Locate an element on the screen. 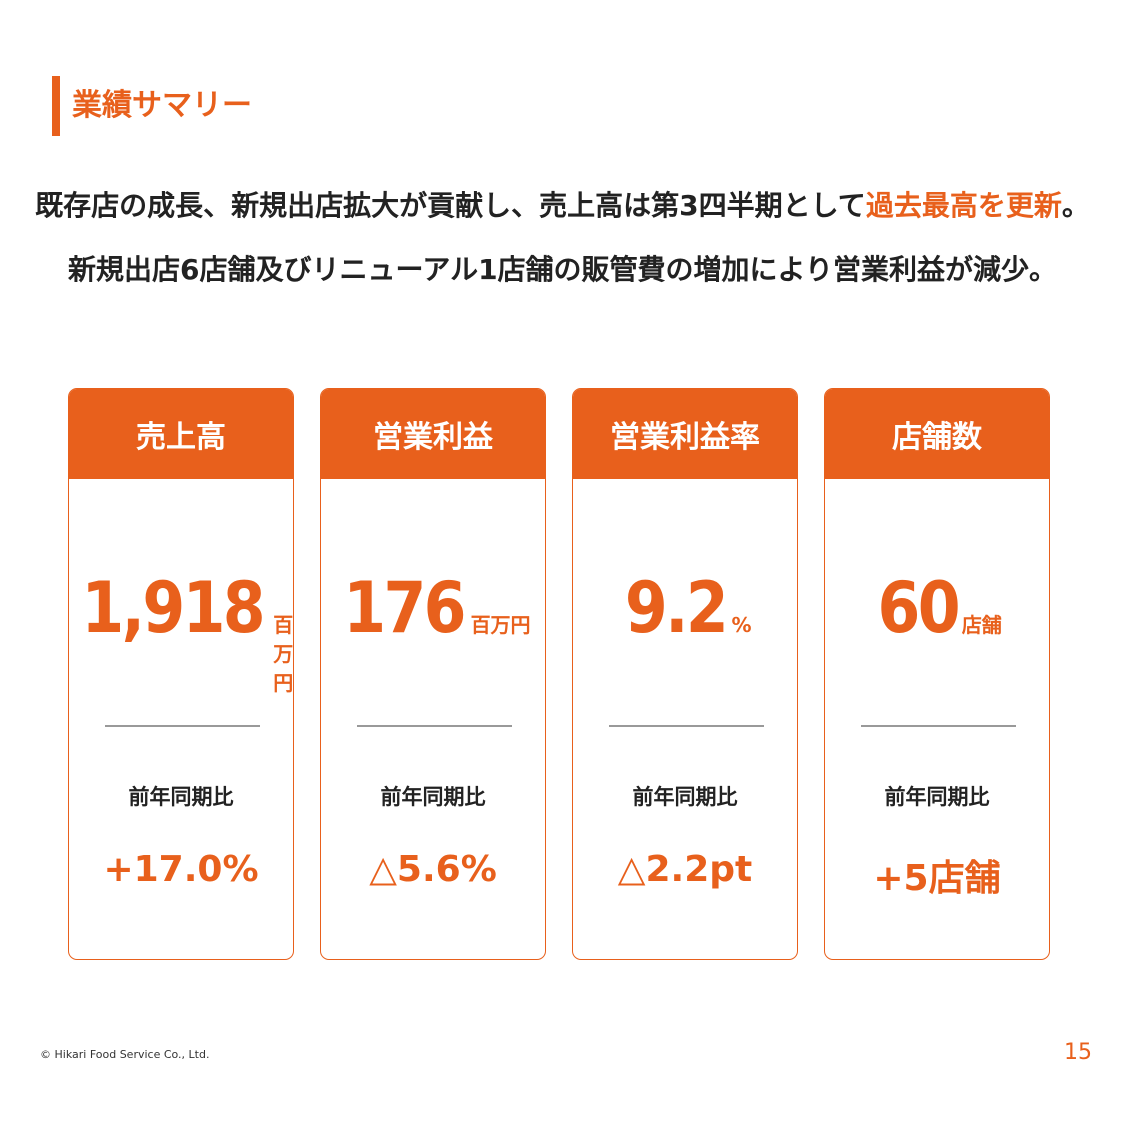 This screenshot has width=1125, height=1125. card-value: 176 百万円 is located at coordinates (433, 608).